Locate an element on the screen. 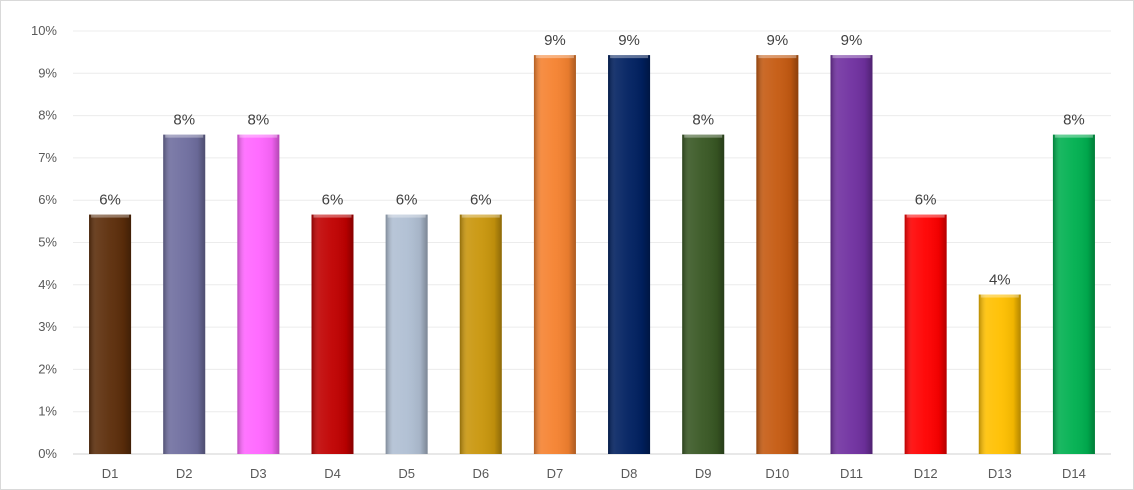 The width and height of the screenshot is (1134, 490). bar-d3 is located at coordinates (258, 294).